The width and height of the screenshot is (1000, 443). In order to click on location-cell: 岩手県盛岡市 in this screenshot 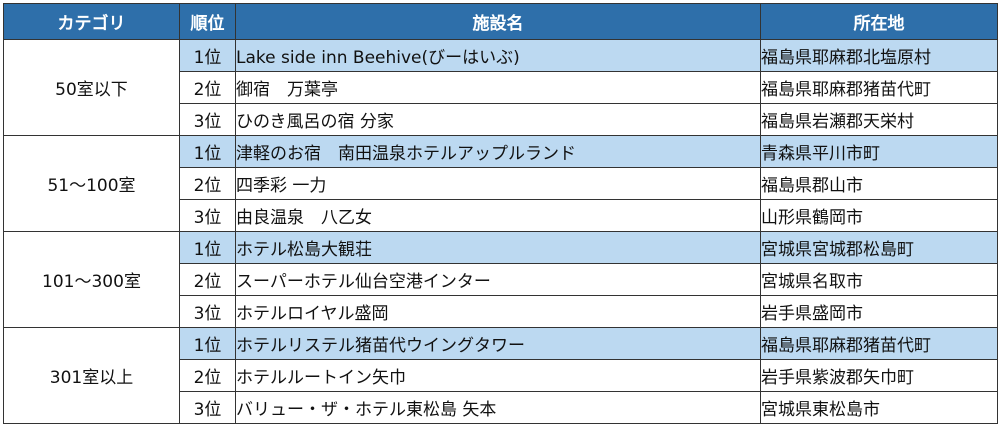, I will do `click(879, 311)`.